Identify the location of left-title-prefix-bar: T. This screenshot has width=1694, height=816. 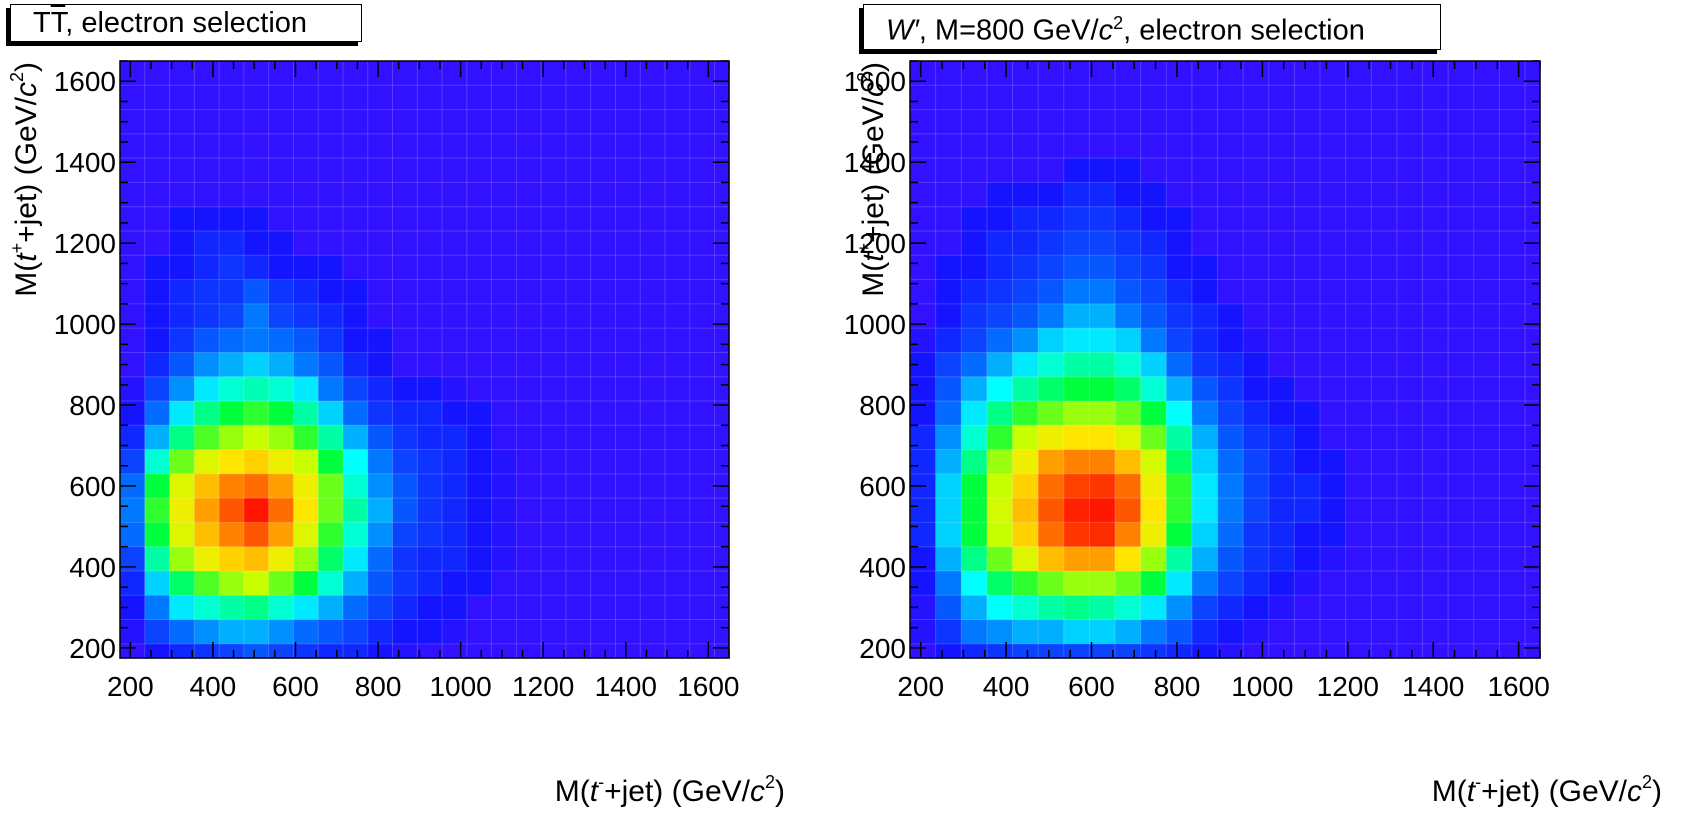
(58, 23).